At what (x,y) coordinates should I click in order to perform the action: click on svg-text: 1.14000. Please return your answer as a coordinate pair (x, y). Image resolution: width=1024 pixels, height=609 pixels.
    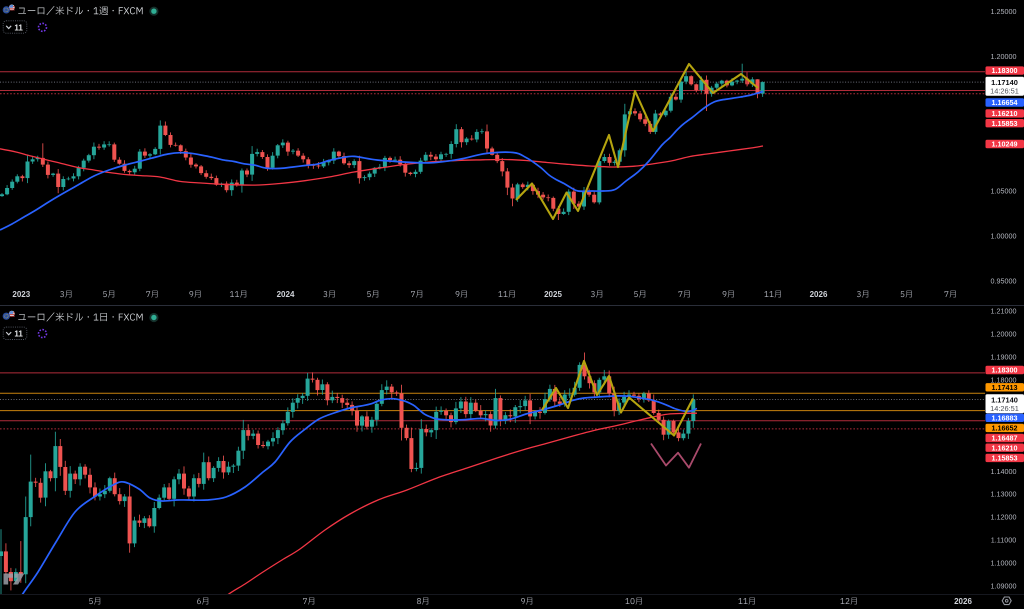
    Looking at the image, I should click on (1004, 471).